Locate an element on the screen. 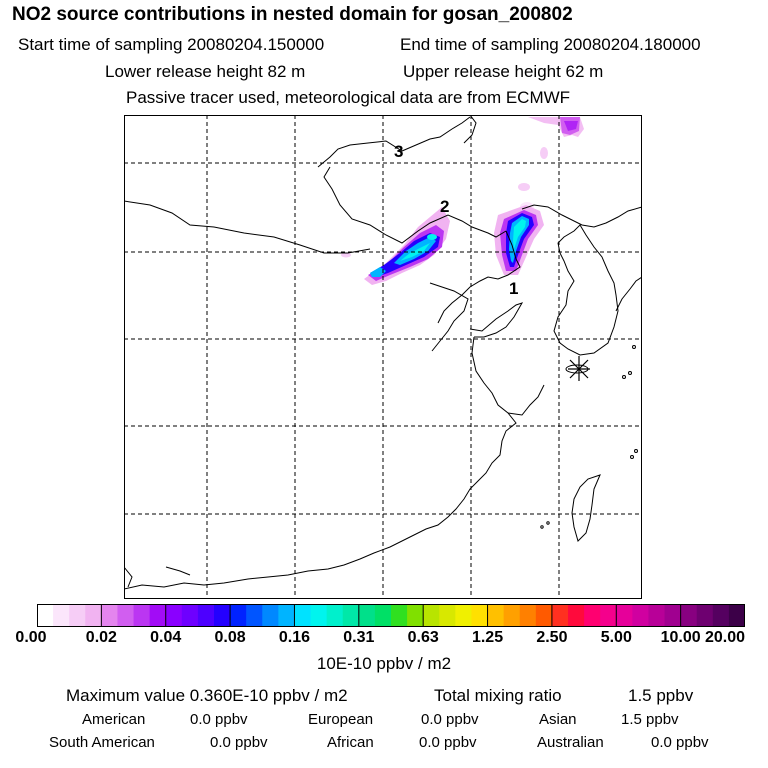  region-american-name: American is located at coordinates (114, 719).